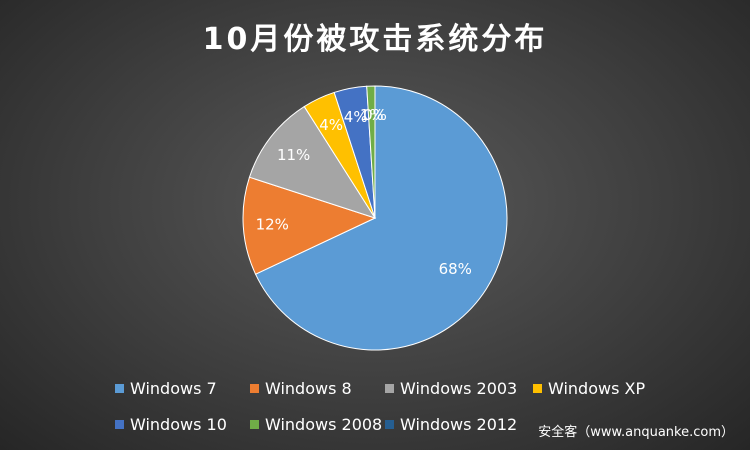  I want to click on slice-label: 12%, so click(272, 224).